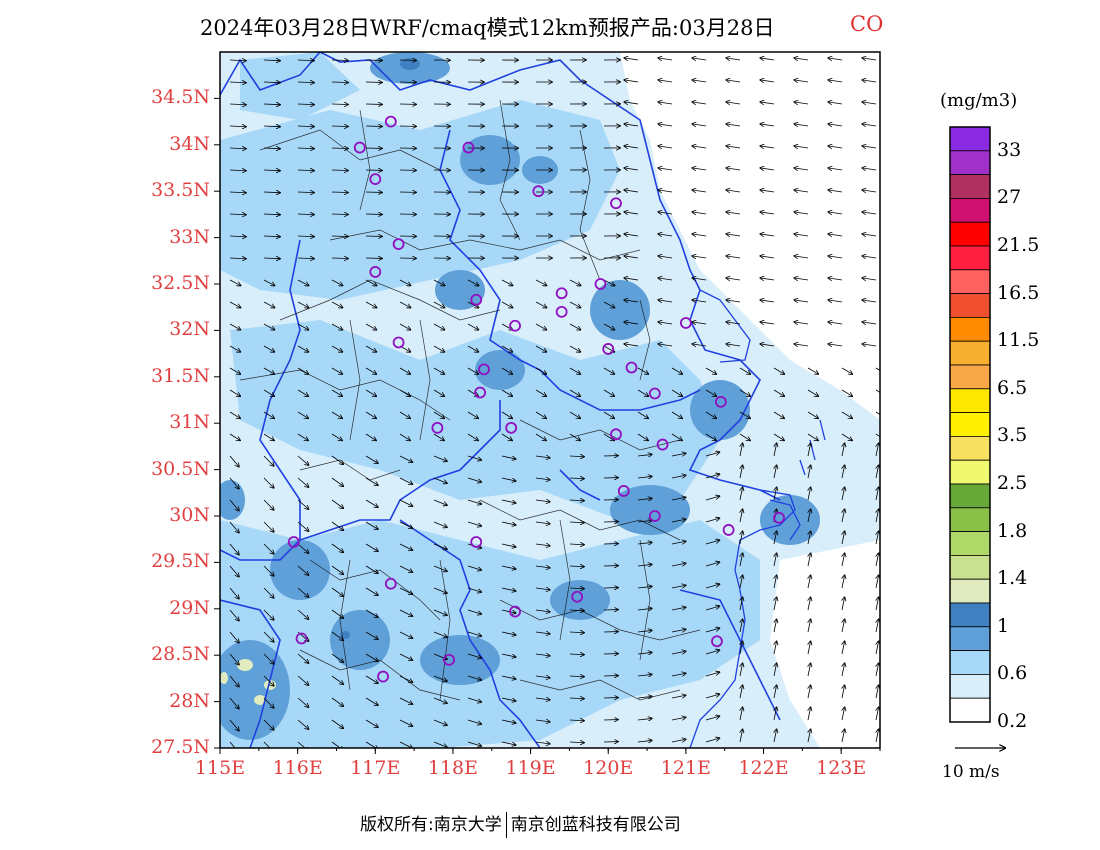 The height and width of the screenshot is (850, 1100). What do you see at coordinates (300, 570) in the screenshot?
I see `field-patch` at bounding box center [300, 570].